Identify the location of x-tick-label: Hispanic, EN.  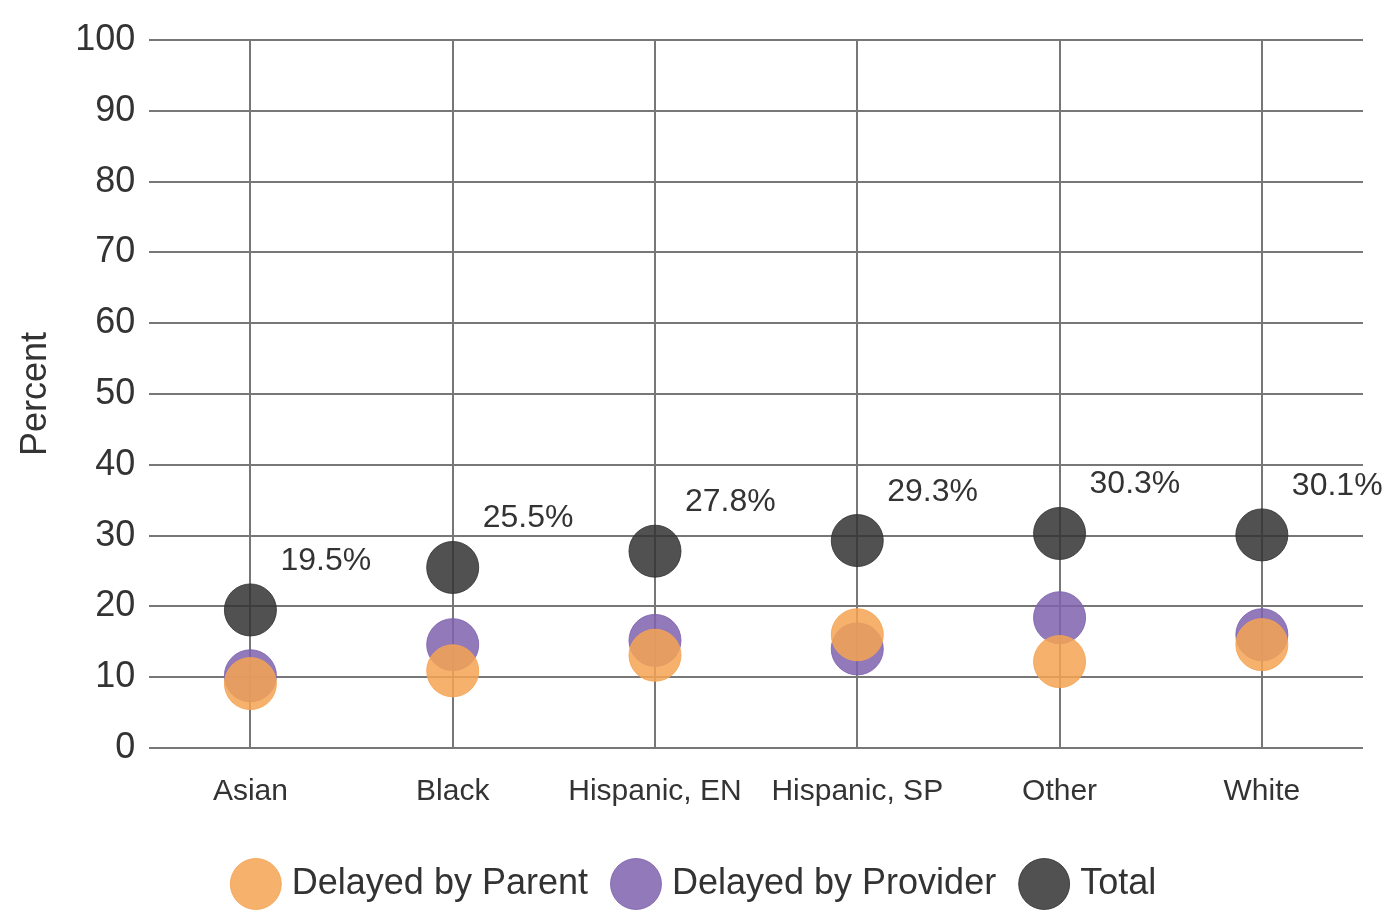
(655, 790).